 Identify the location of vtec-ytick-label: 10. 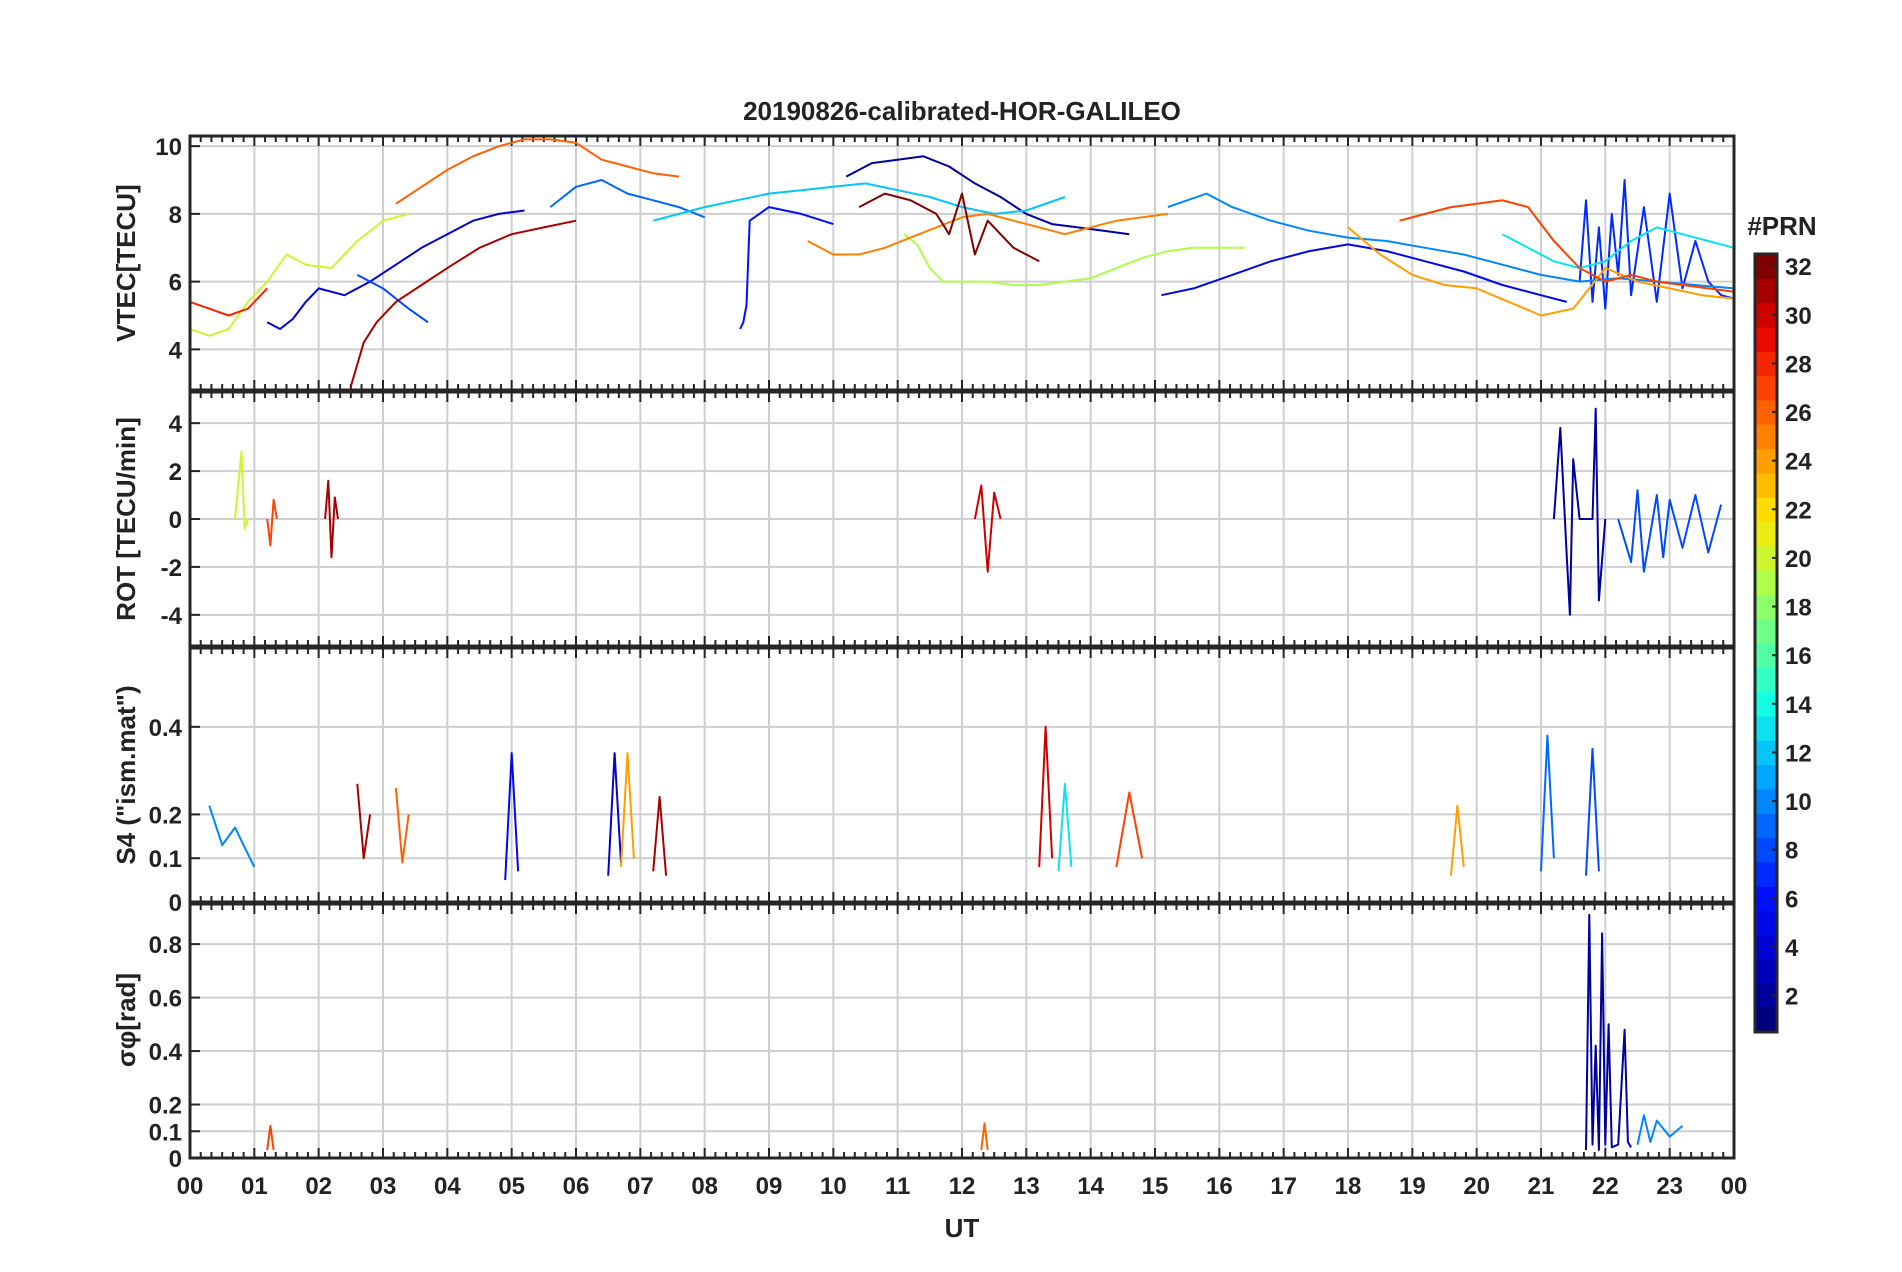
(168, 147).